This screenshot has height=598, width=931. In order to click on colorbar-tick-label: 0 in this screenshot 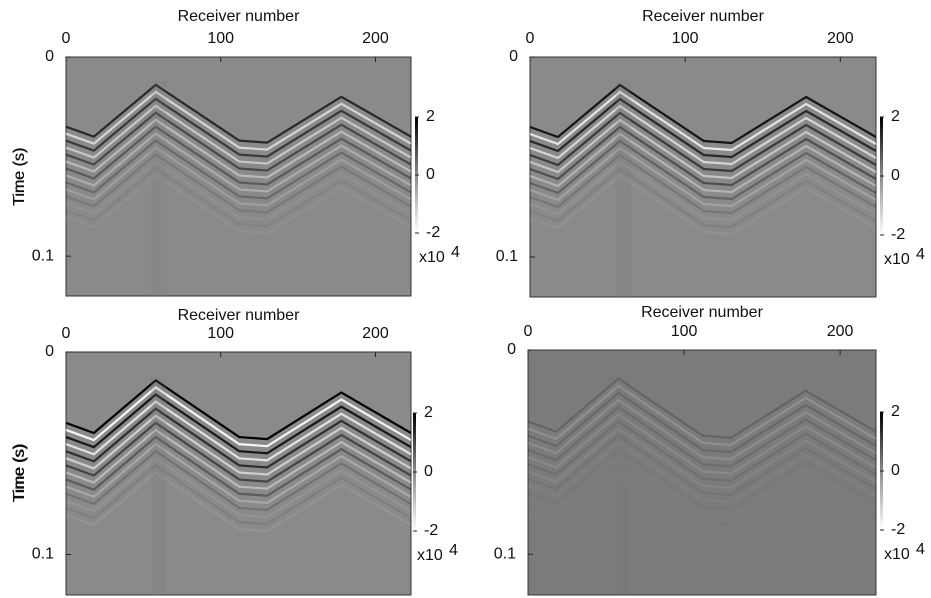, I will do `click(895, 175)`.